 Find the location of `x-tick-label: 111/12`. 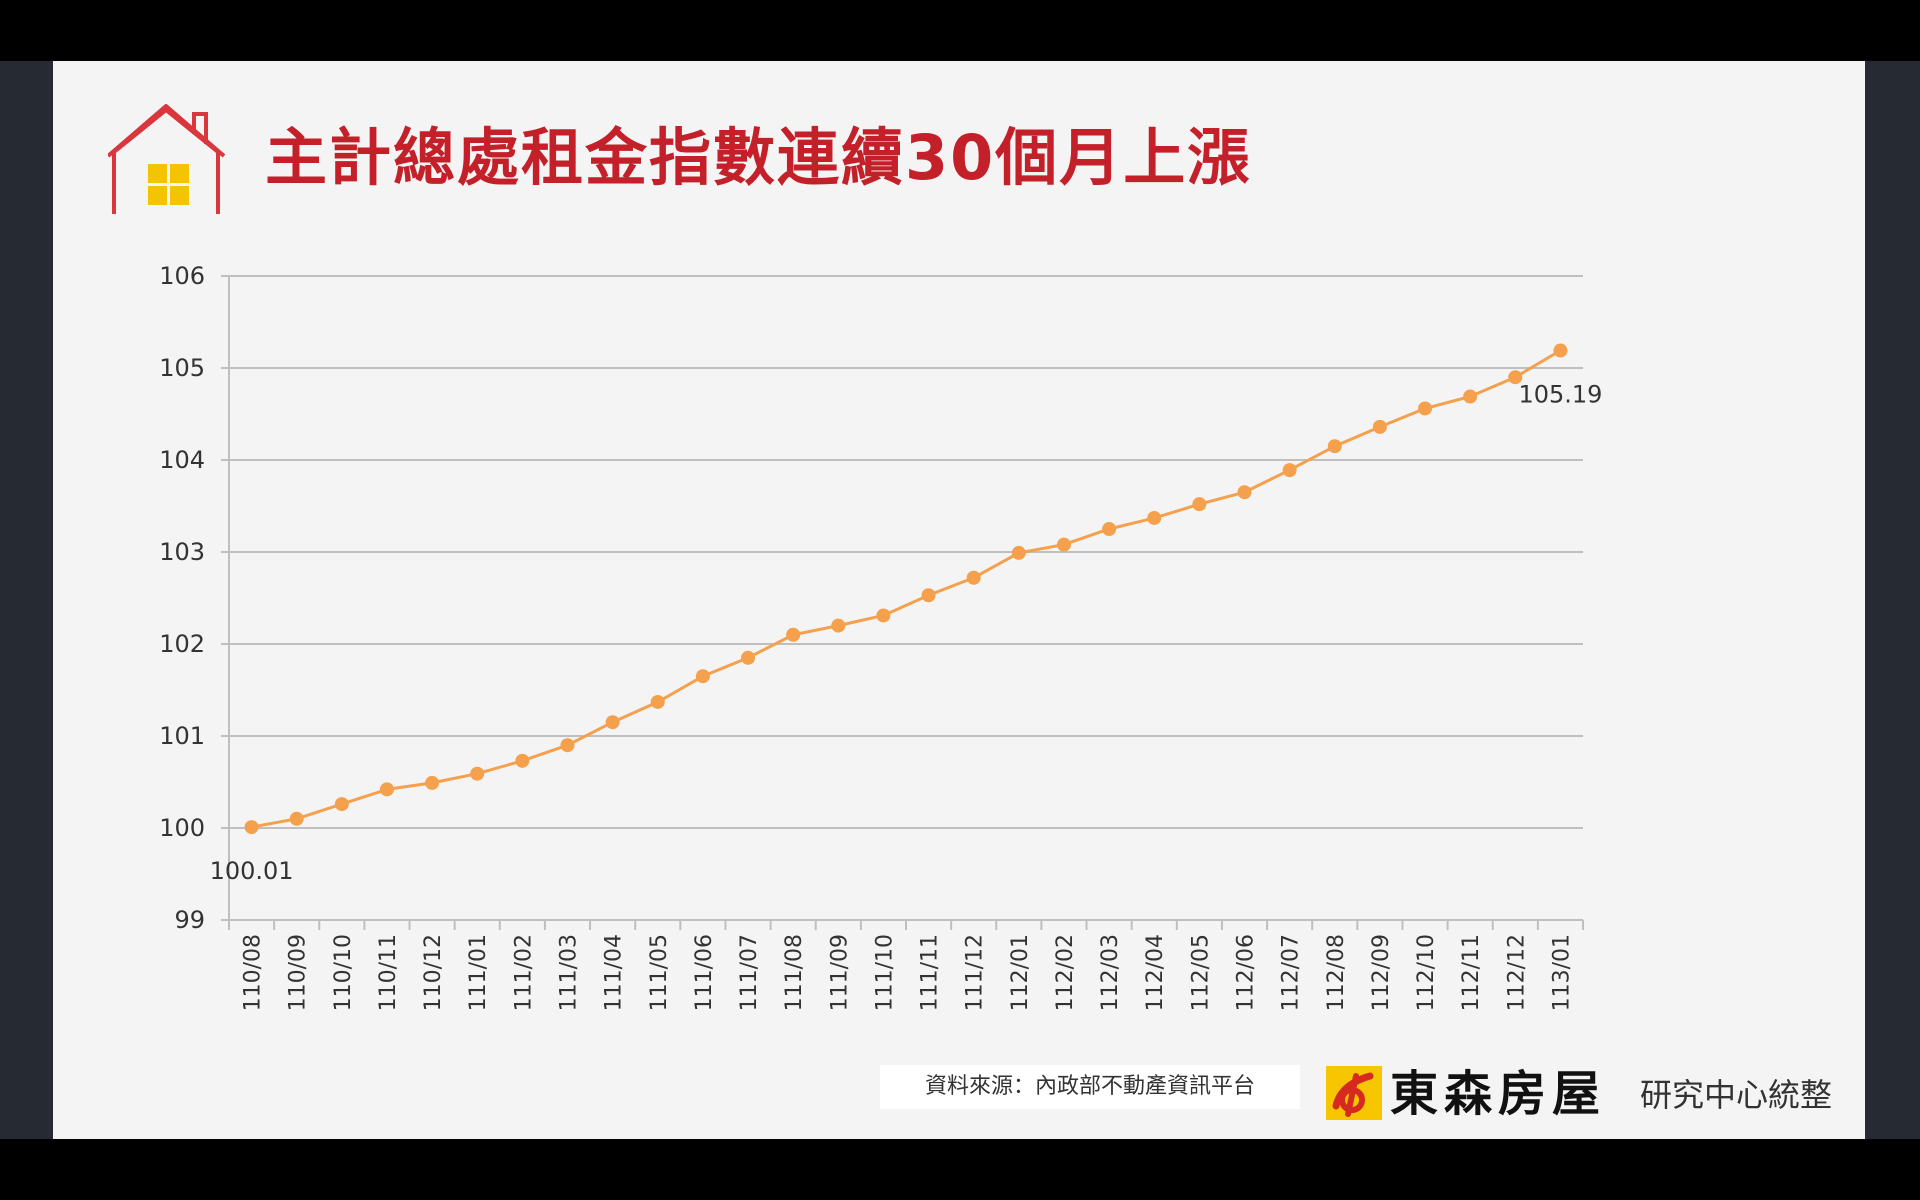

x-tick-label: 111/12 is located at coordinates (975, 972).